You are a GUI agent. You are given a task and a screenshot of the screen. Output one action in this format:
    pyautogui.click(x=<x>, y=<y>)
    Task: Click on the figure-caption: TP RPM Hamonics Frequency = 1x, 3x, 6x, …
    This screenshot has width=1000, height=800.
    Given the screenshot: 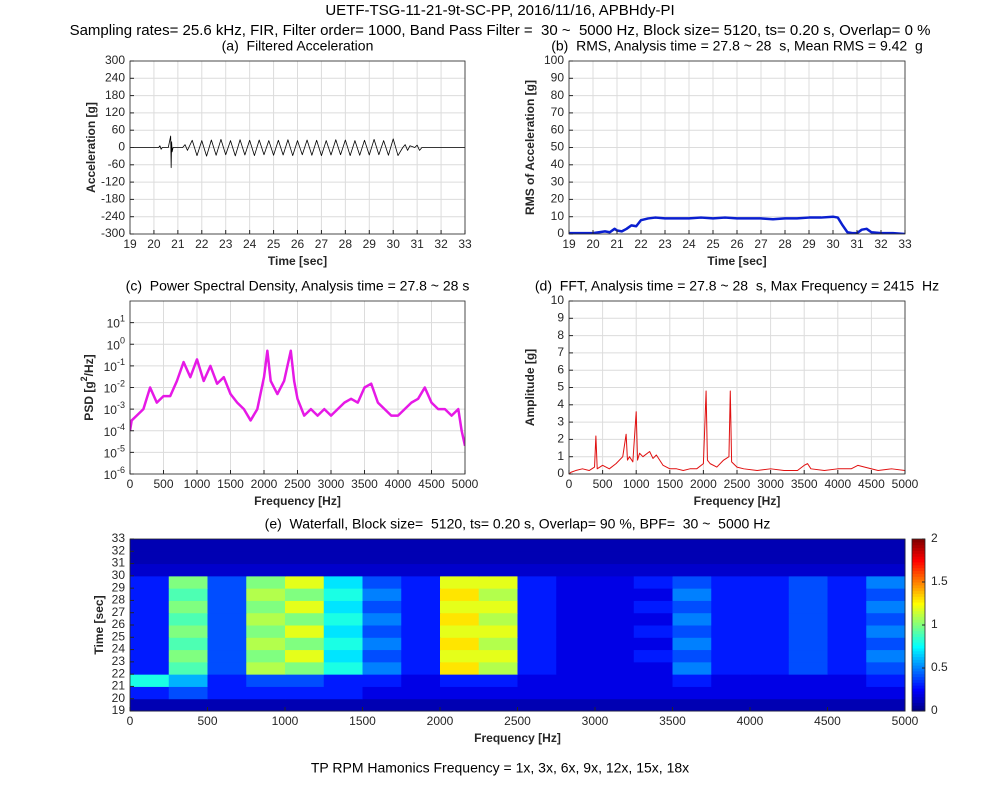 What is the action you would take?
    pyautogui.click(x=500, y=768)
    